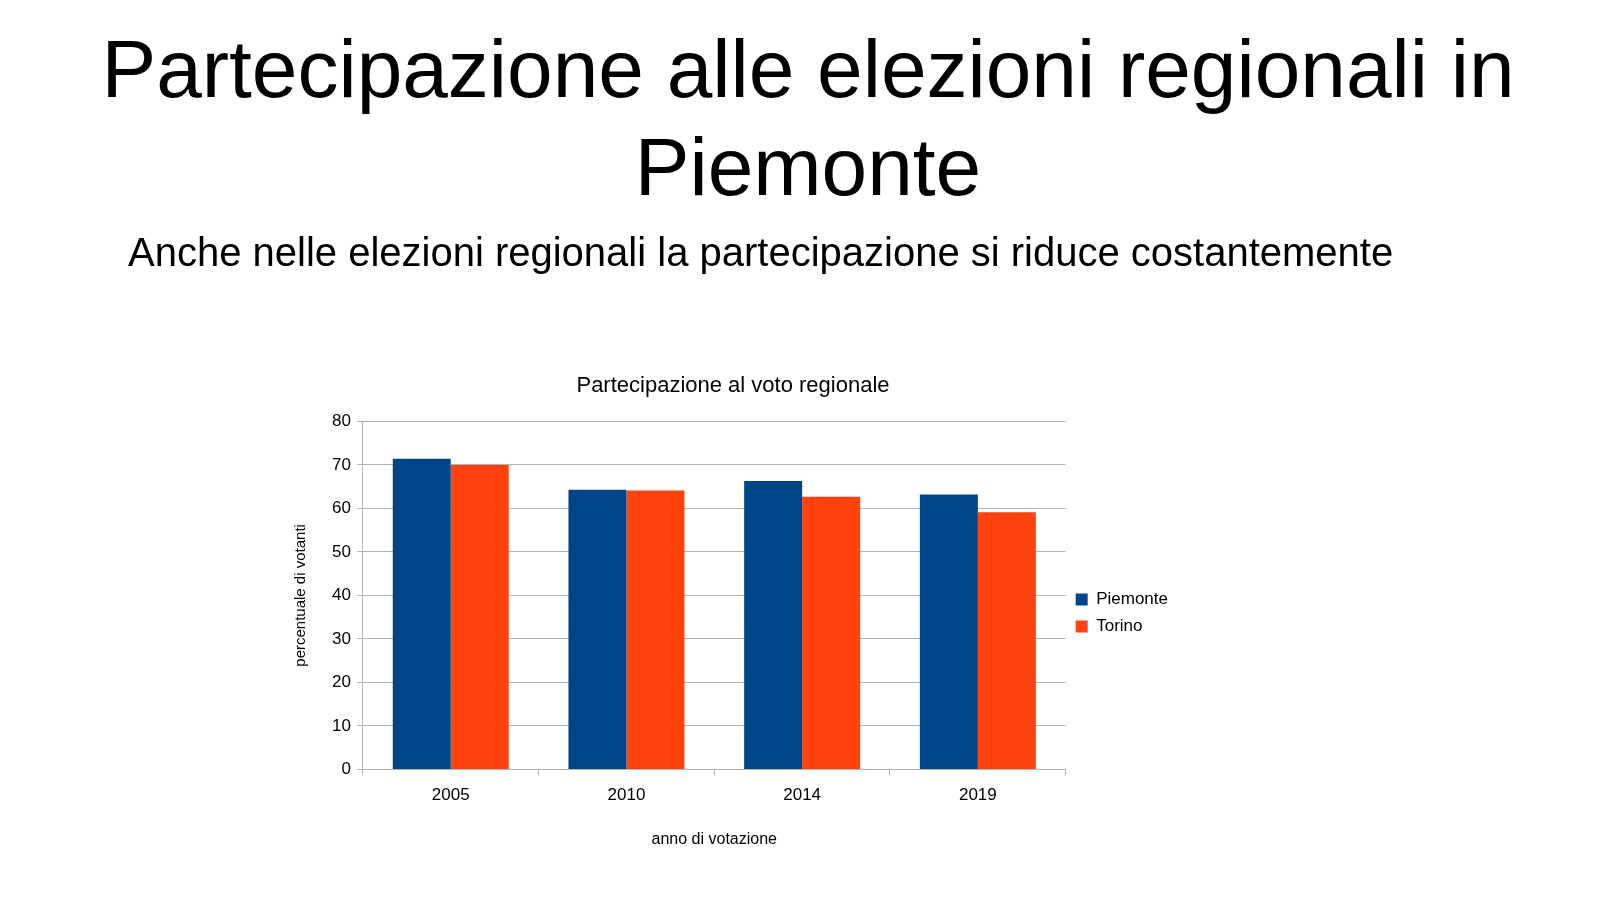 Image resolution: width=1600 pixels, height=900 pixels. Describe the element at coordinates (626, 795) in the screenshot. I see `x-tick-label: 2010` at that location.